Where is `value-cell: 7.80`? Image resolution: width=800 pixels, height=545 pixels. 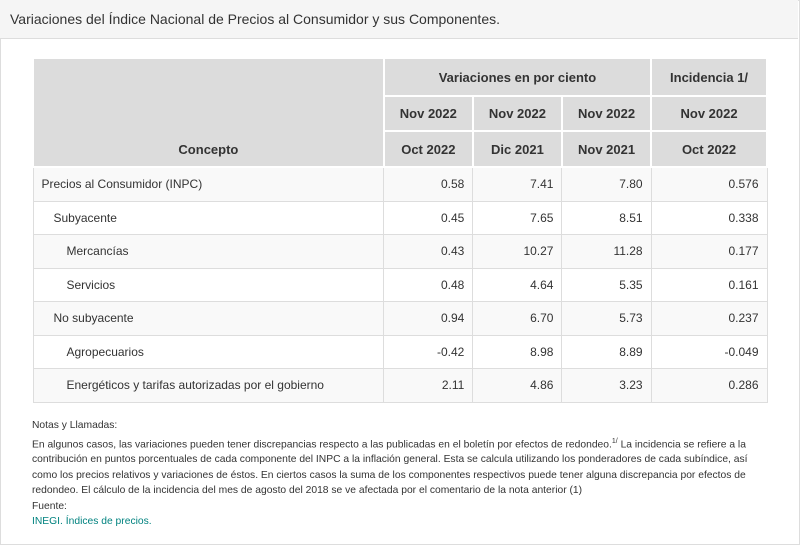
value-cell: 7.80 is located at coordinates (606, 184).